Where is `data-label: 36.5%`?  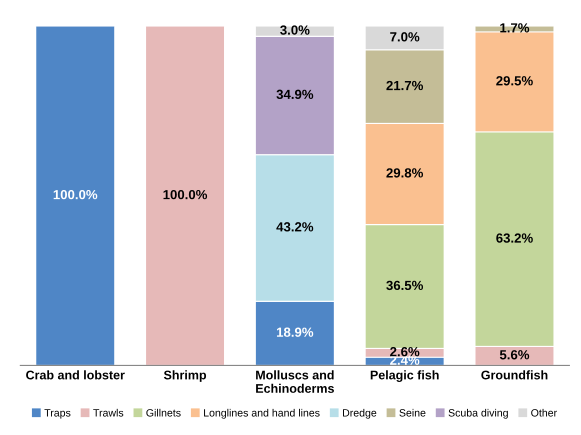
data-label: 36.5% is located at coordinates (405, 285).